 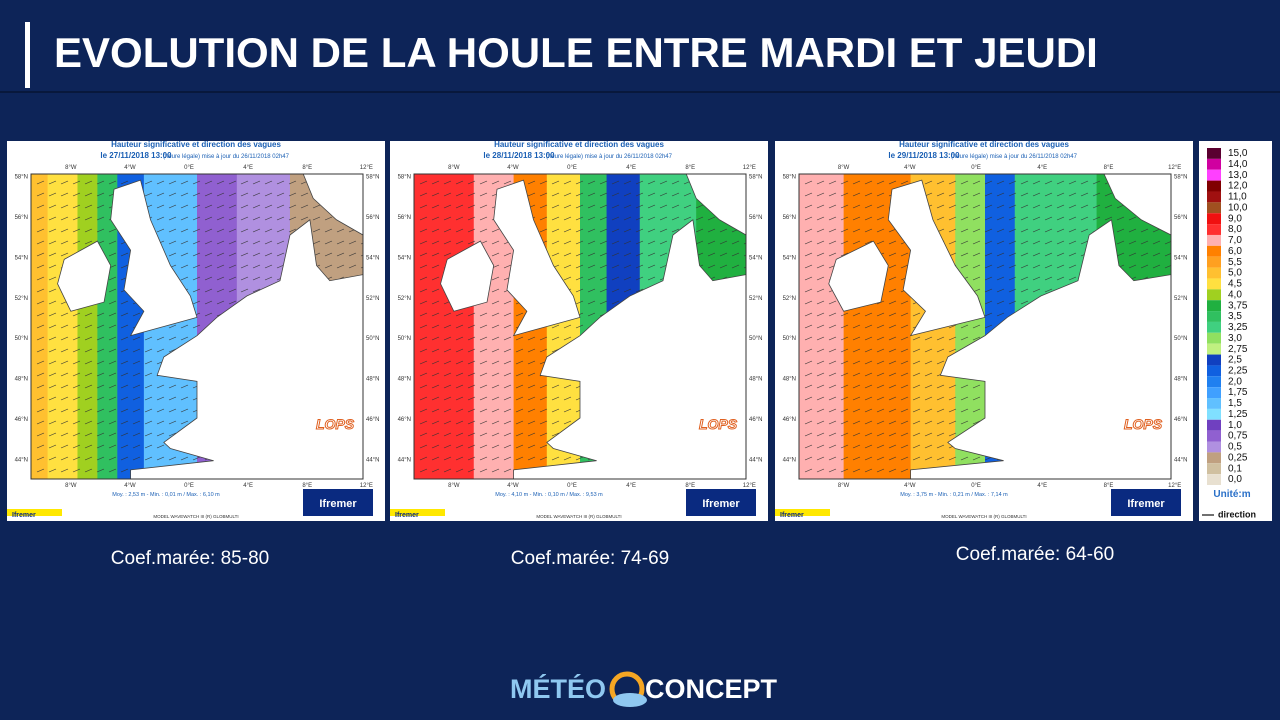 I want to click on lat-label: 44°N, so click(x=372, y=460).